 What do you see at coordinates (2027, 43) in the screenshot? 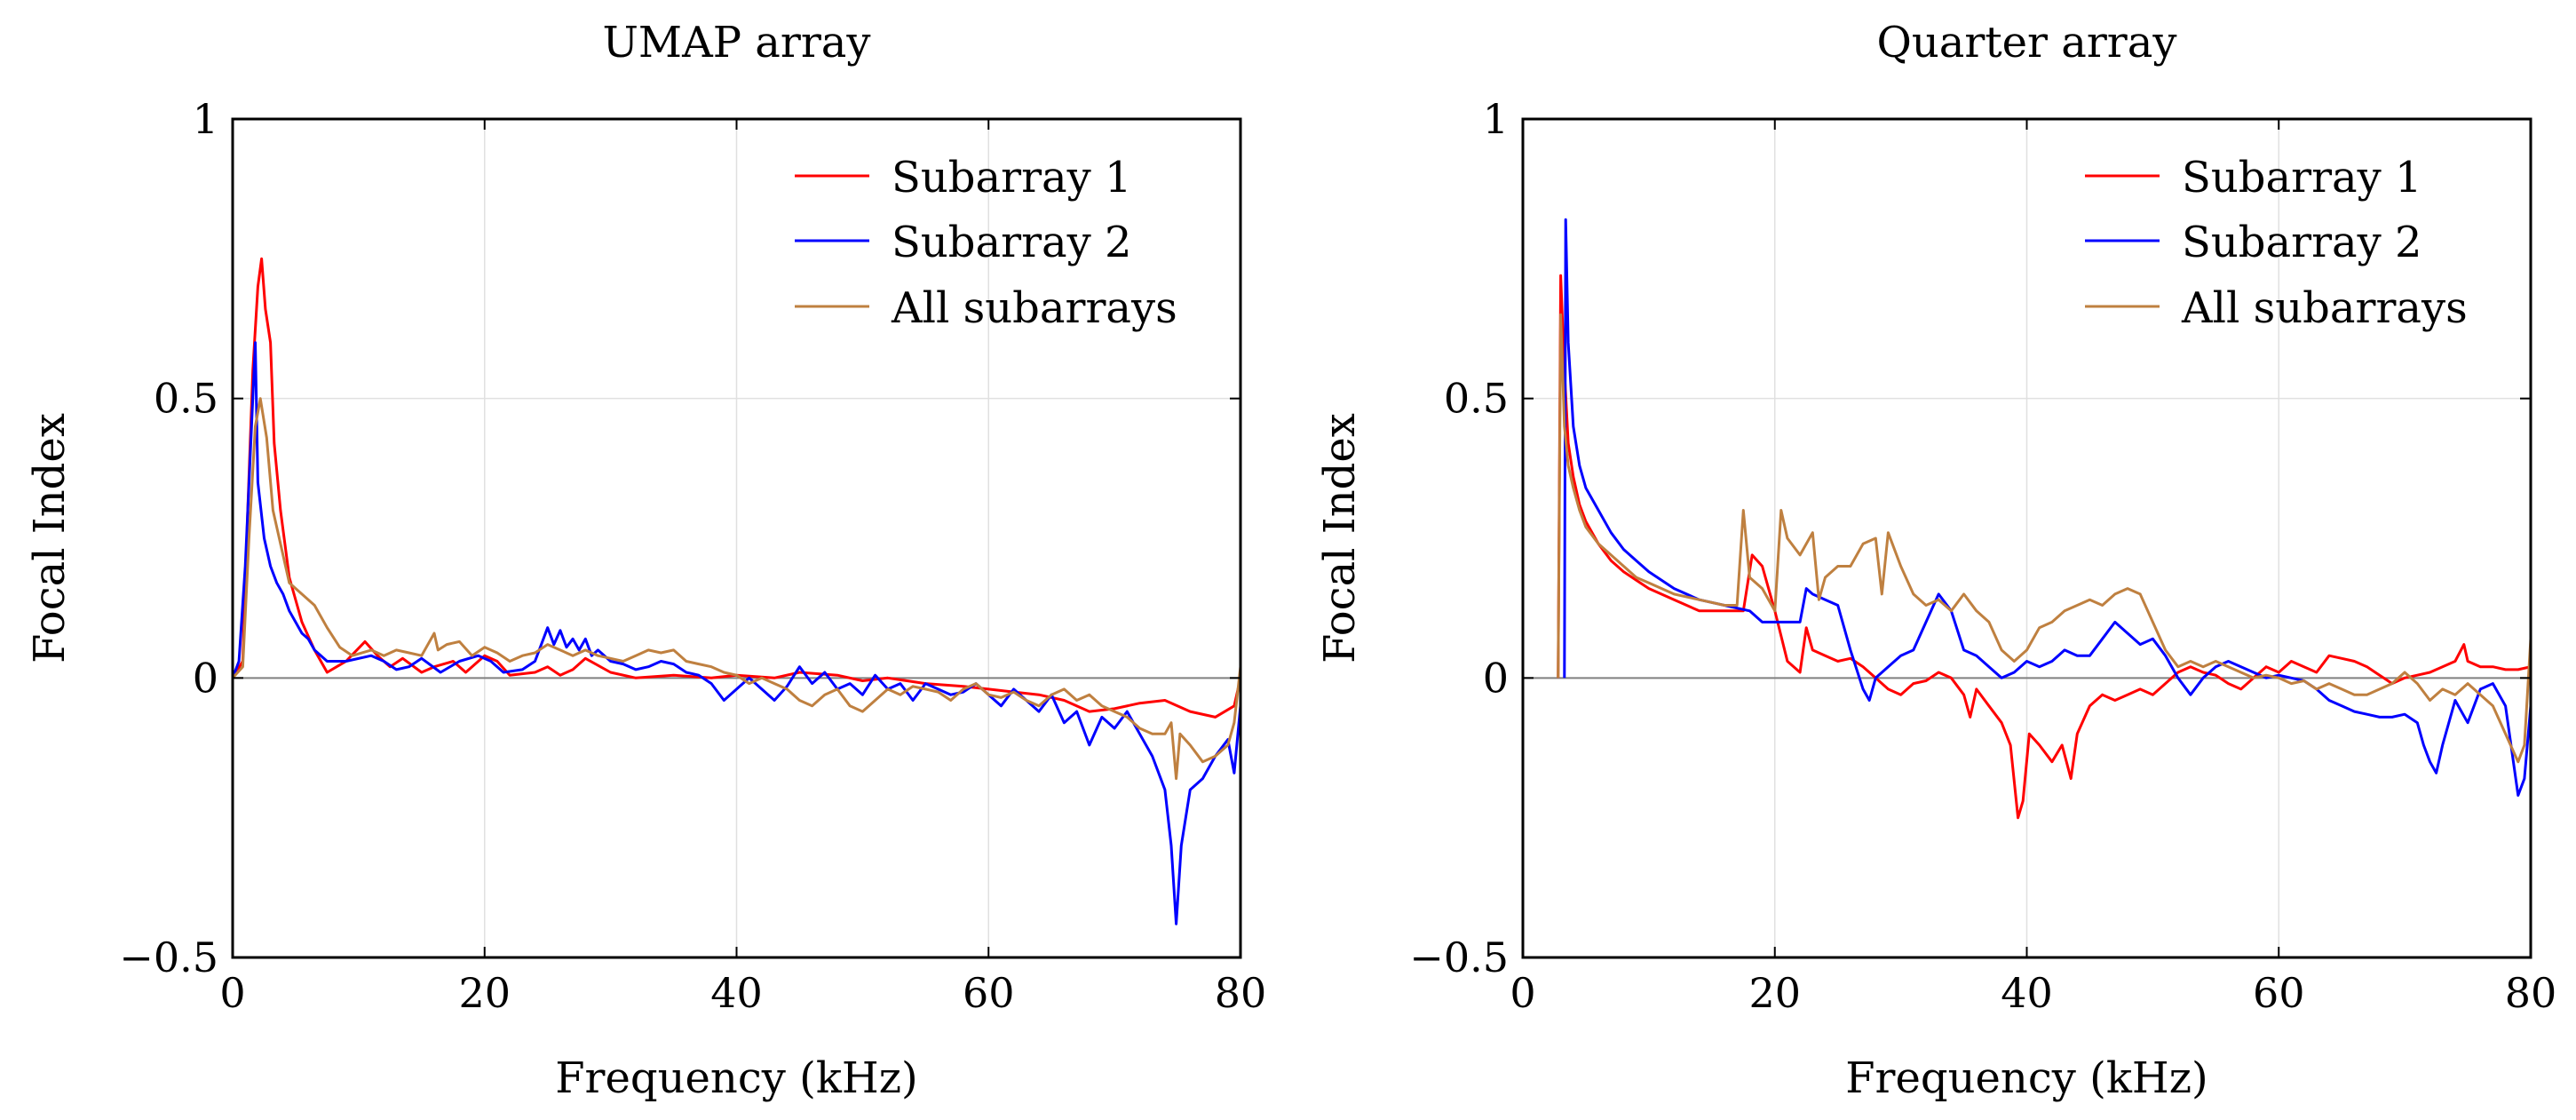
I see `chart-title: Quarter array` at bounding box center [2027, 43].